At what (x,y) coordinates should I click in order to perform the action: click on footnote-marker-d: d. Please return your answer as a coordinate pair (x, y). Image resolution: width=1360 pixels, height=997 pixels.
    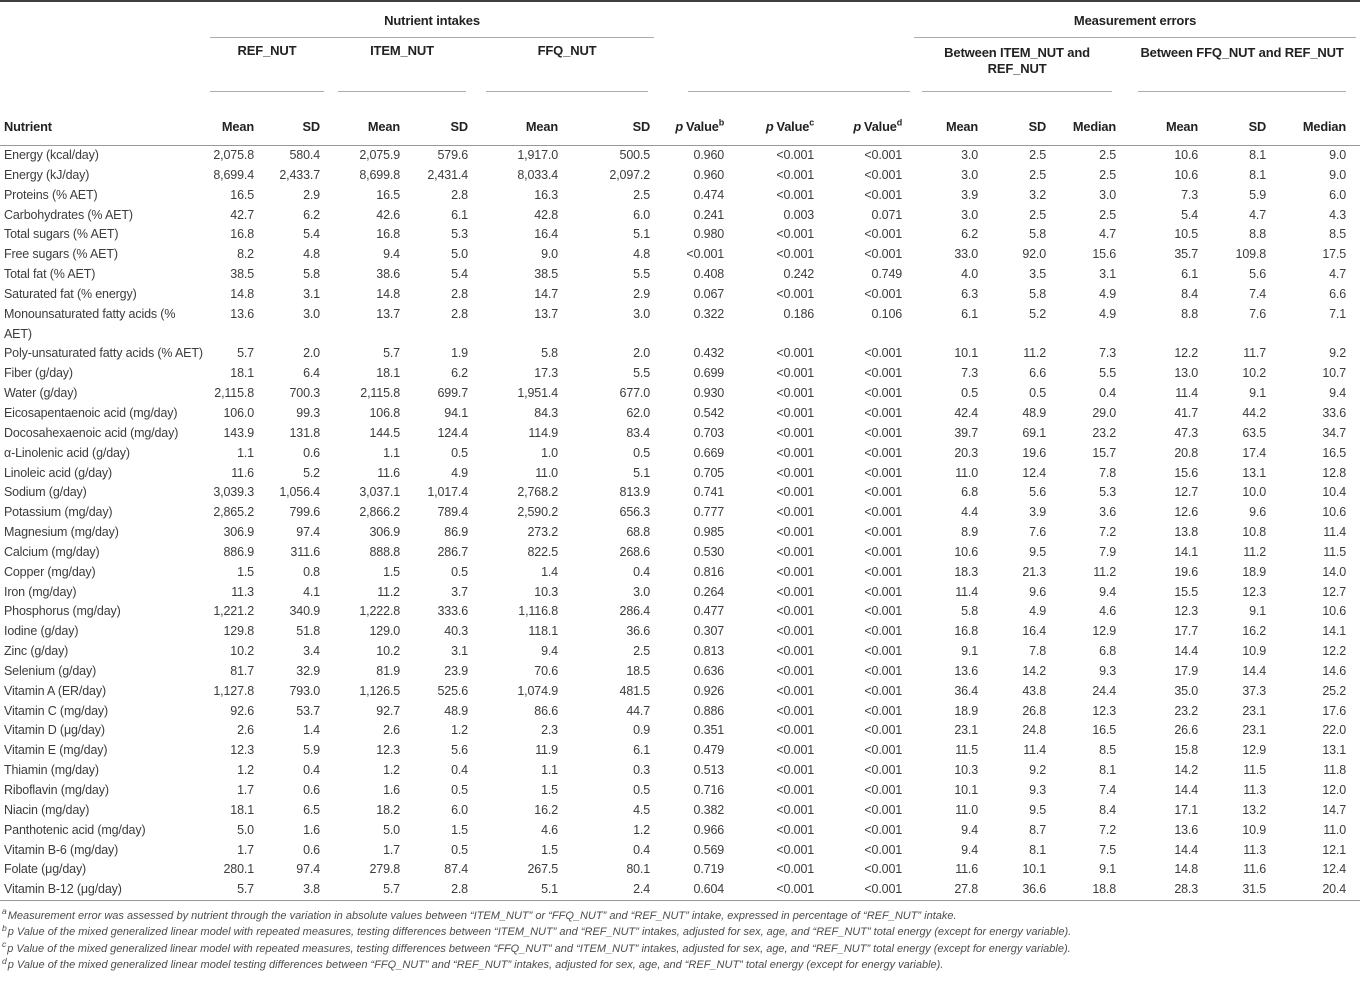
    Looking at the image, I should click on (899, 122).